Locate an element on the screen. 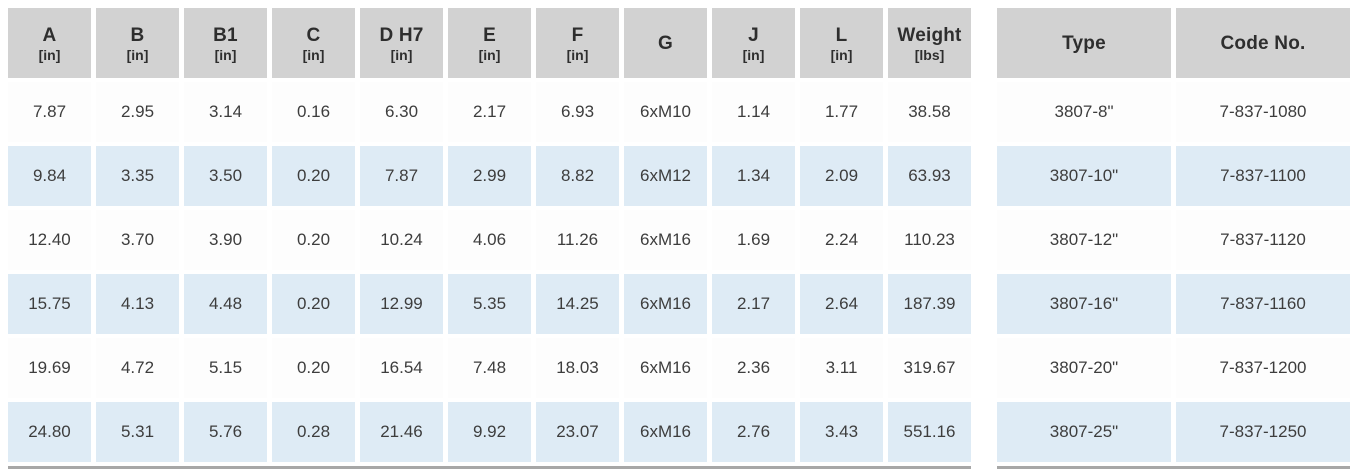 The height and width of the screenshot is (474, 1357). cell: 12.40 is located at coordinates (49, 240).